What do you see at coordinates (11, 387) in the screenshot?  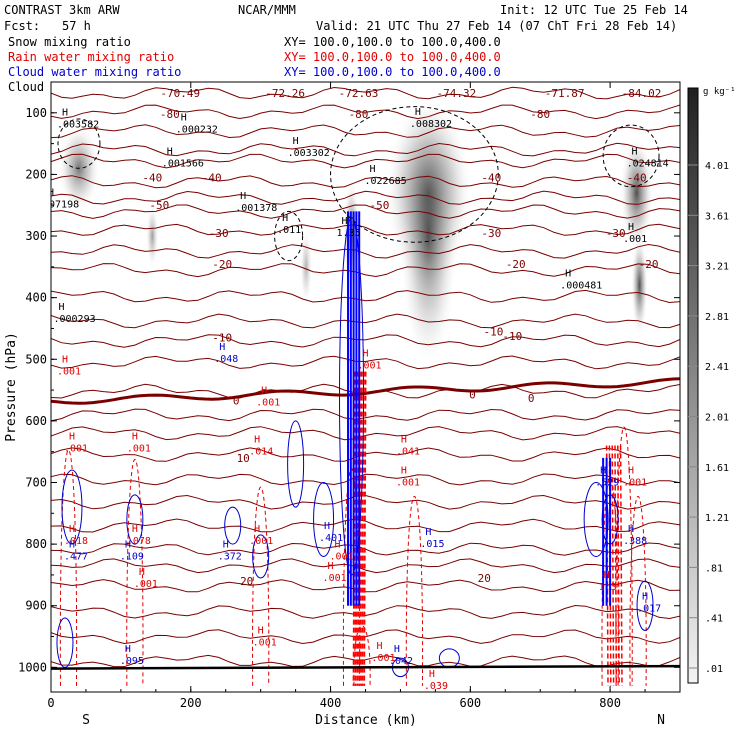 I see `y-axis-title: Pressure (hPa)` at bounding box center [11, 387].